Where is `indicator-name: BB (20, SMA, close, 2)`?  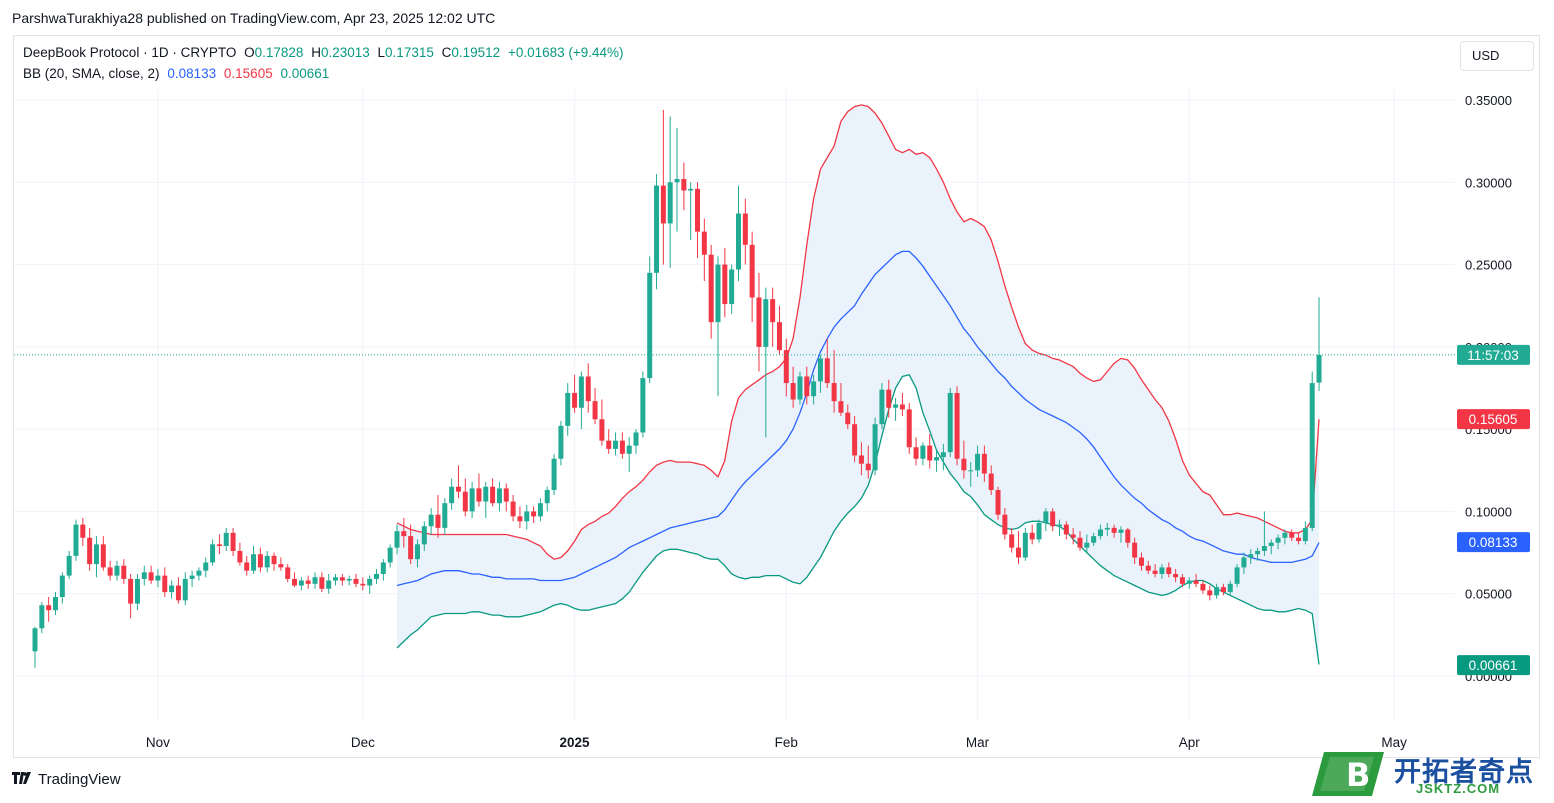 indicator-name: BB (20, SMA, close, 2) is located at coordinates (91, 73).